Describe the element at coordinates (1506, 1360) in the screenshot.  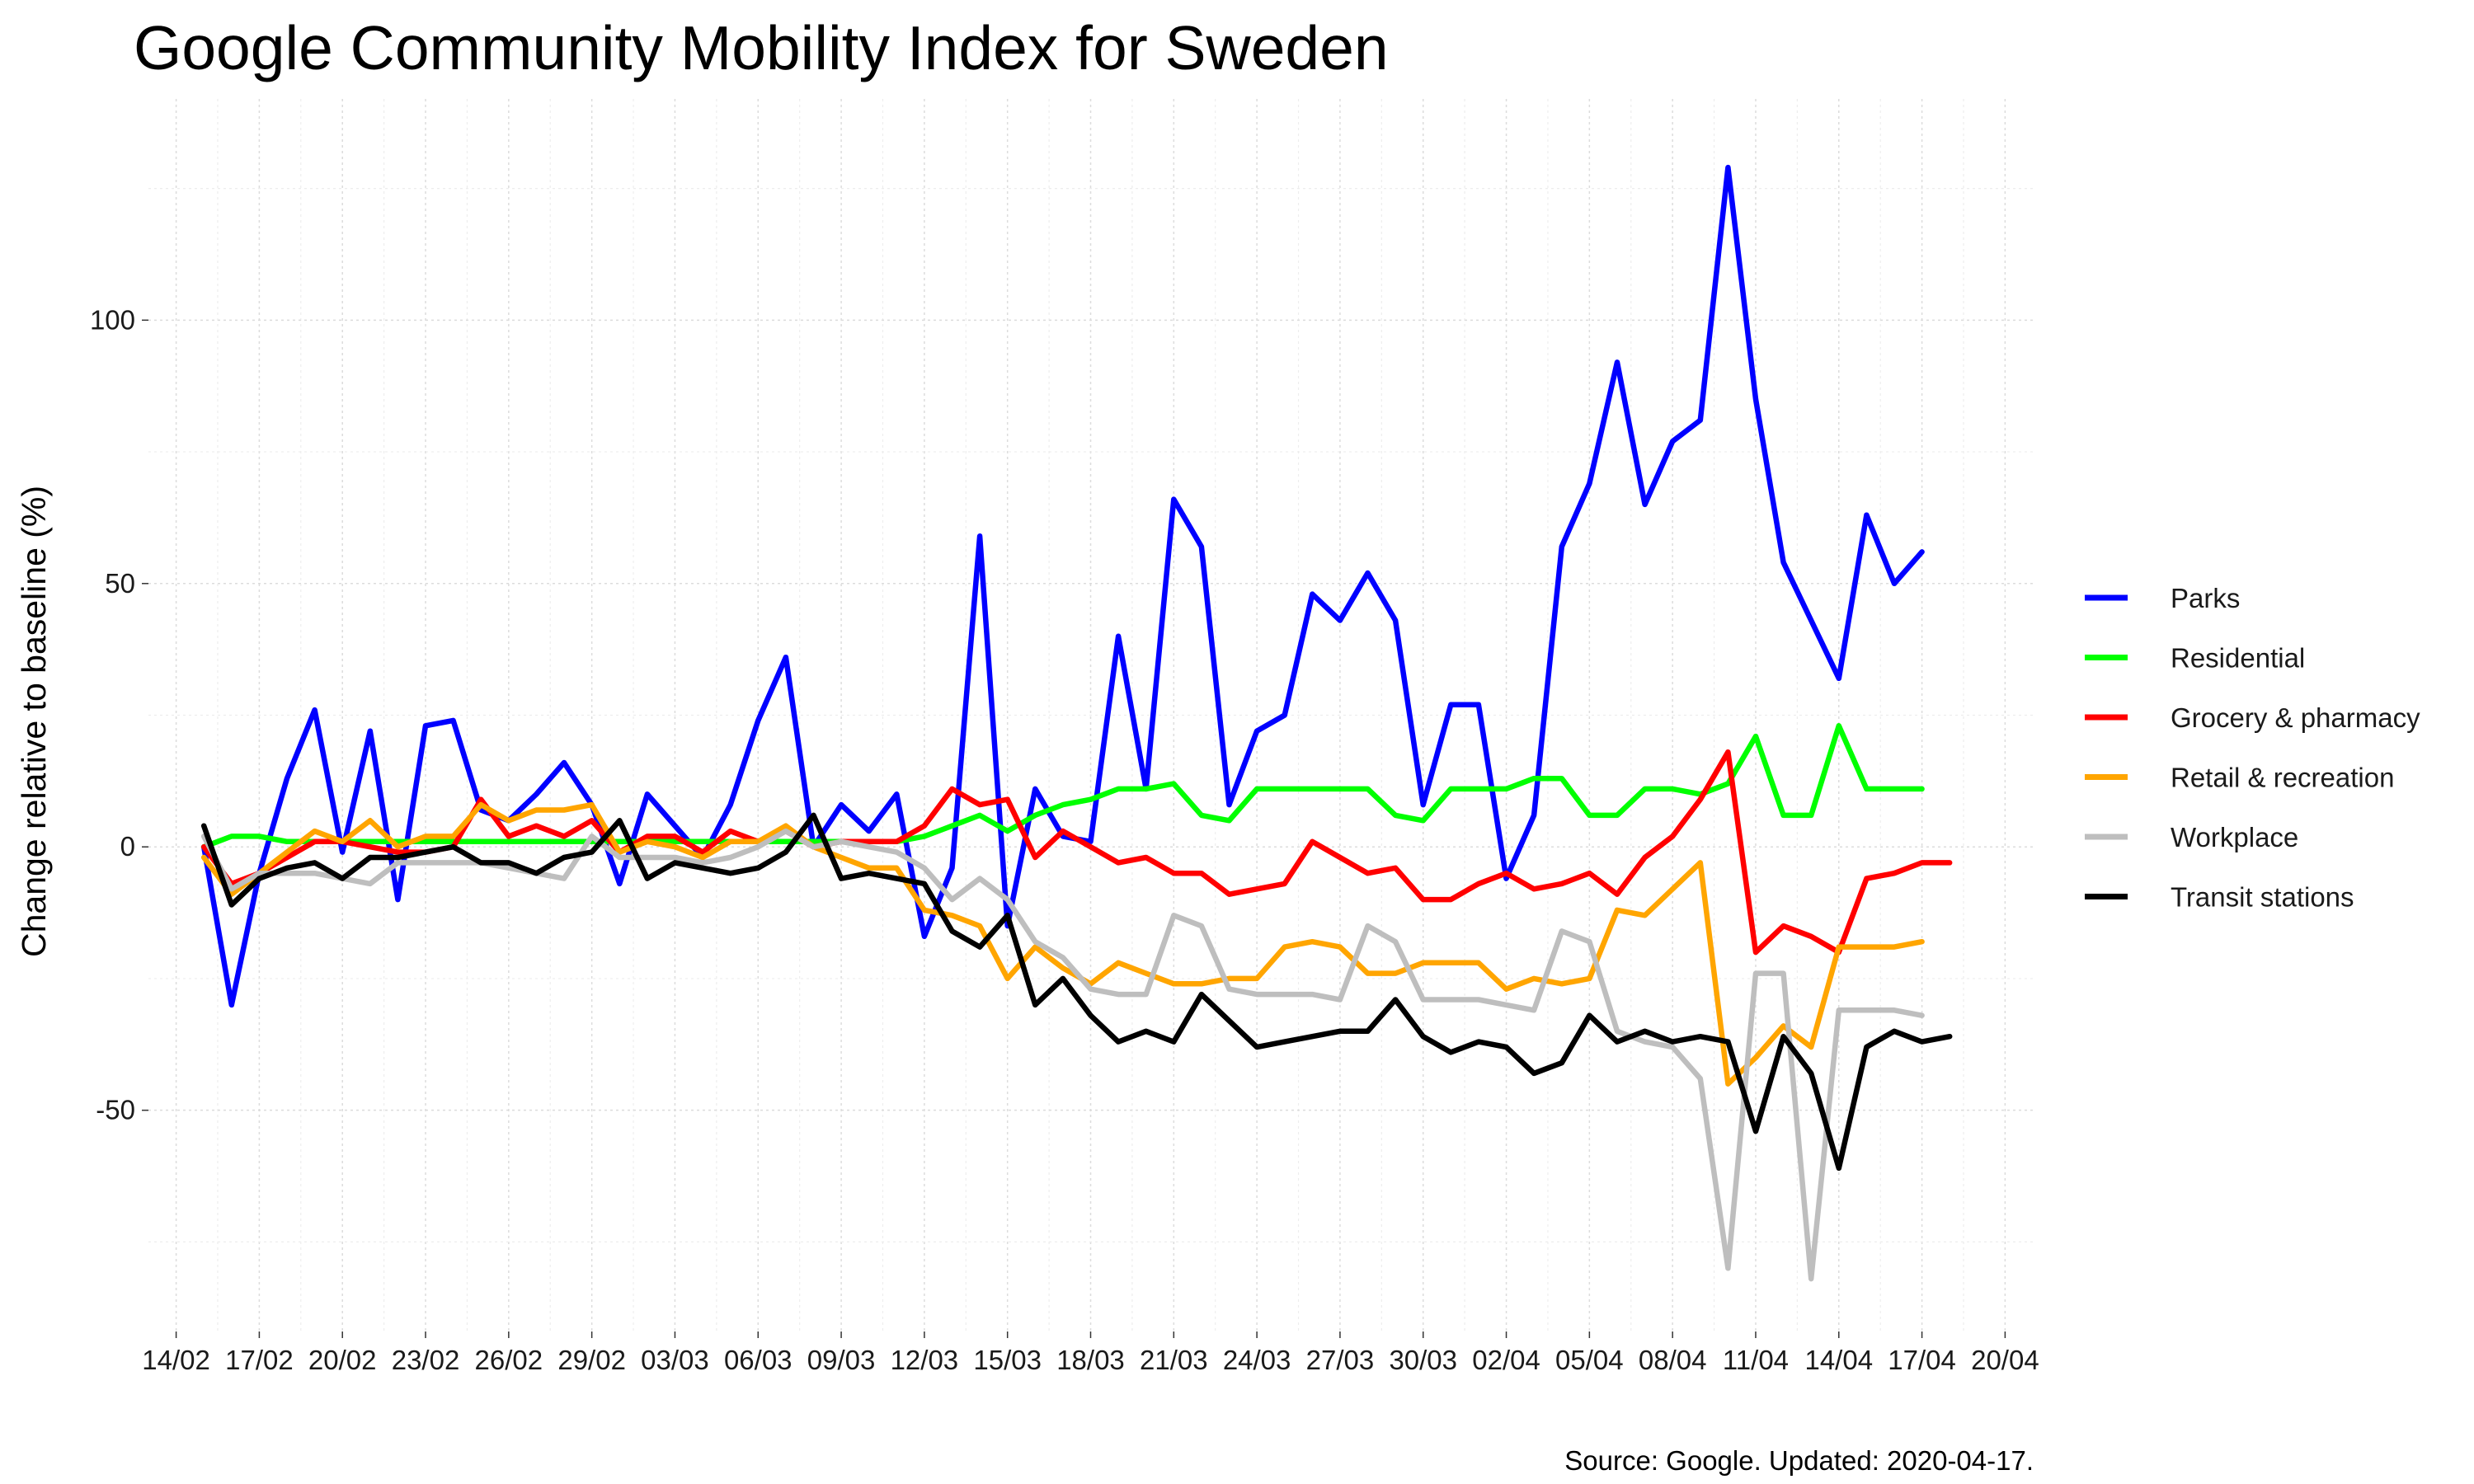
I see `x-tick-label: 02/04` at that location.